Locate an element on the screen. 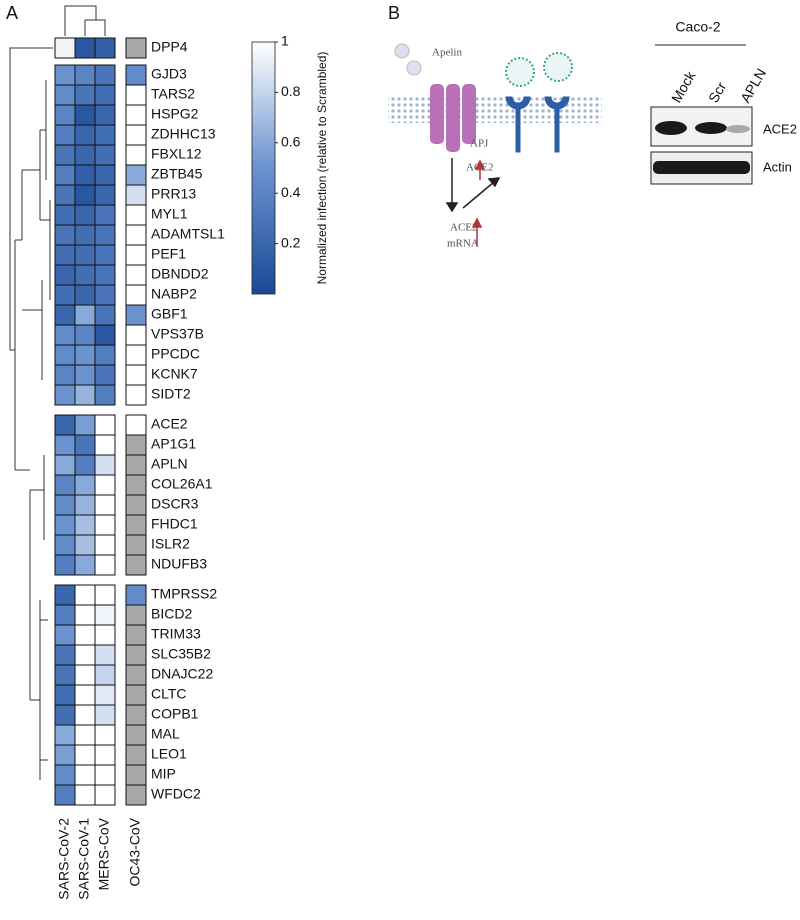 The image size is (800, 920). column-label: MERS-CoV is located at coordinates (104, 853).